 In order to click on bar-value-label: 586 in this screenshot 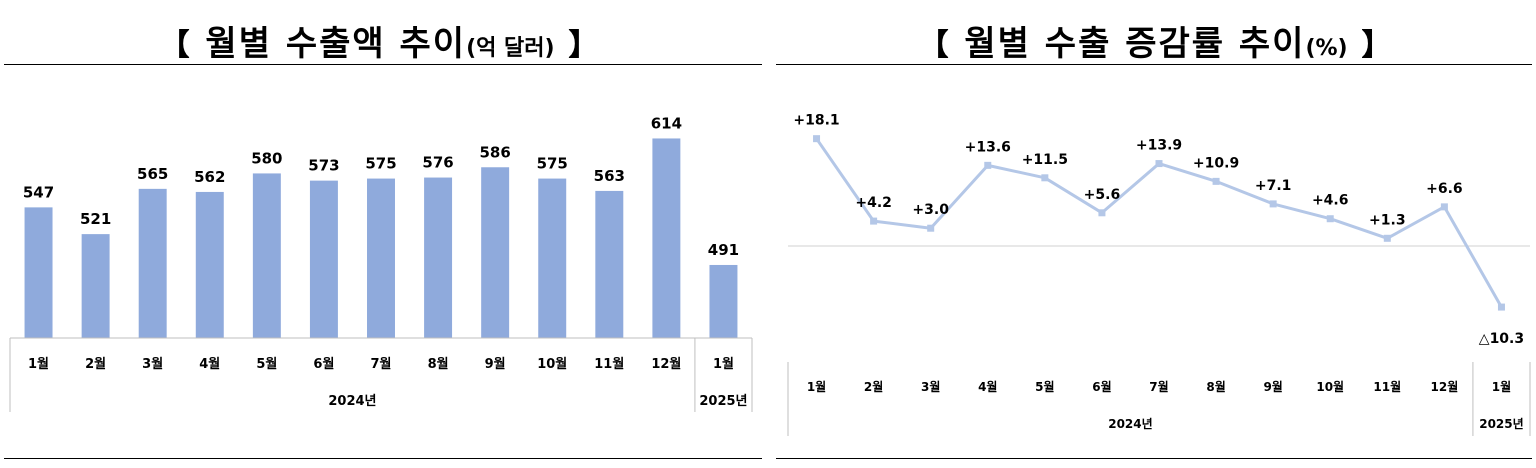, I will do `click(494, 152)`.